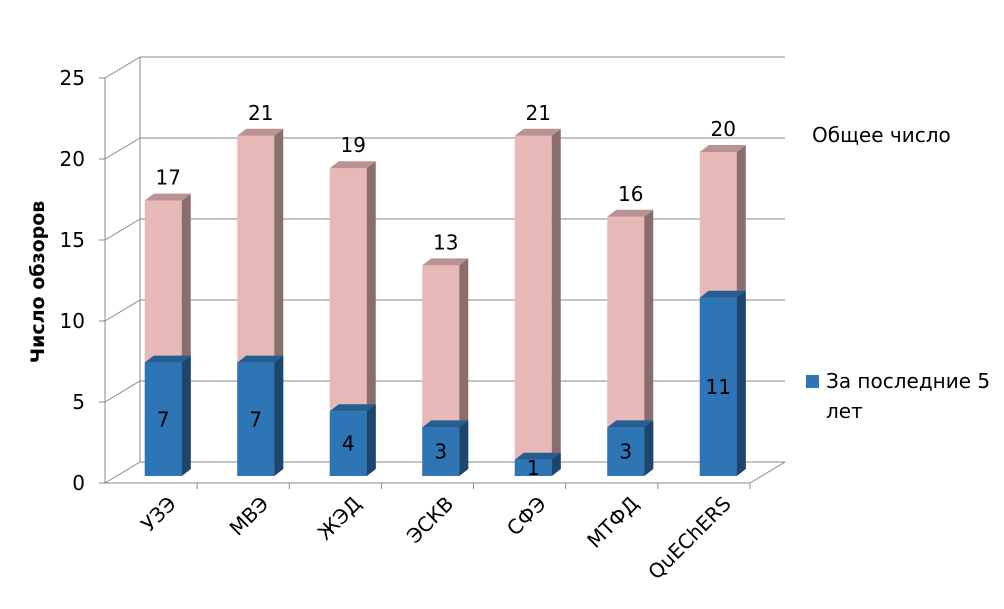 Image resolution: width=1004 pixels, height=609 pixels. Describe the element at coordinates (38, 282) in the screenshot. I see `y-axis-label: Число обзоров` at that location.